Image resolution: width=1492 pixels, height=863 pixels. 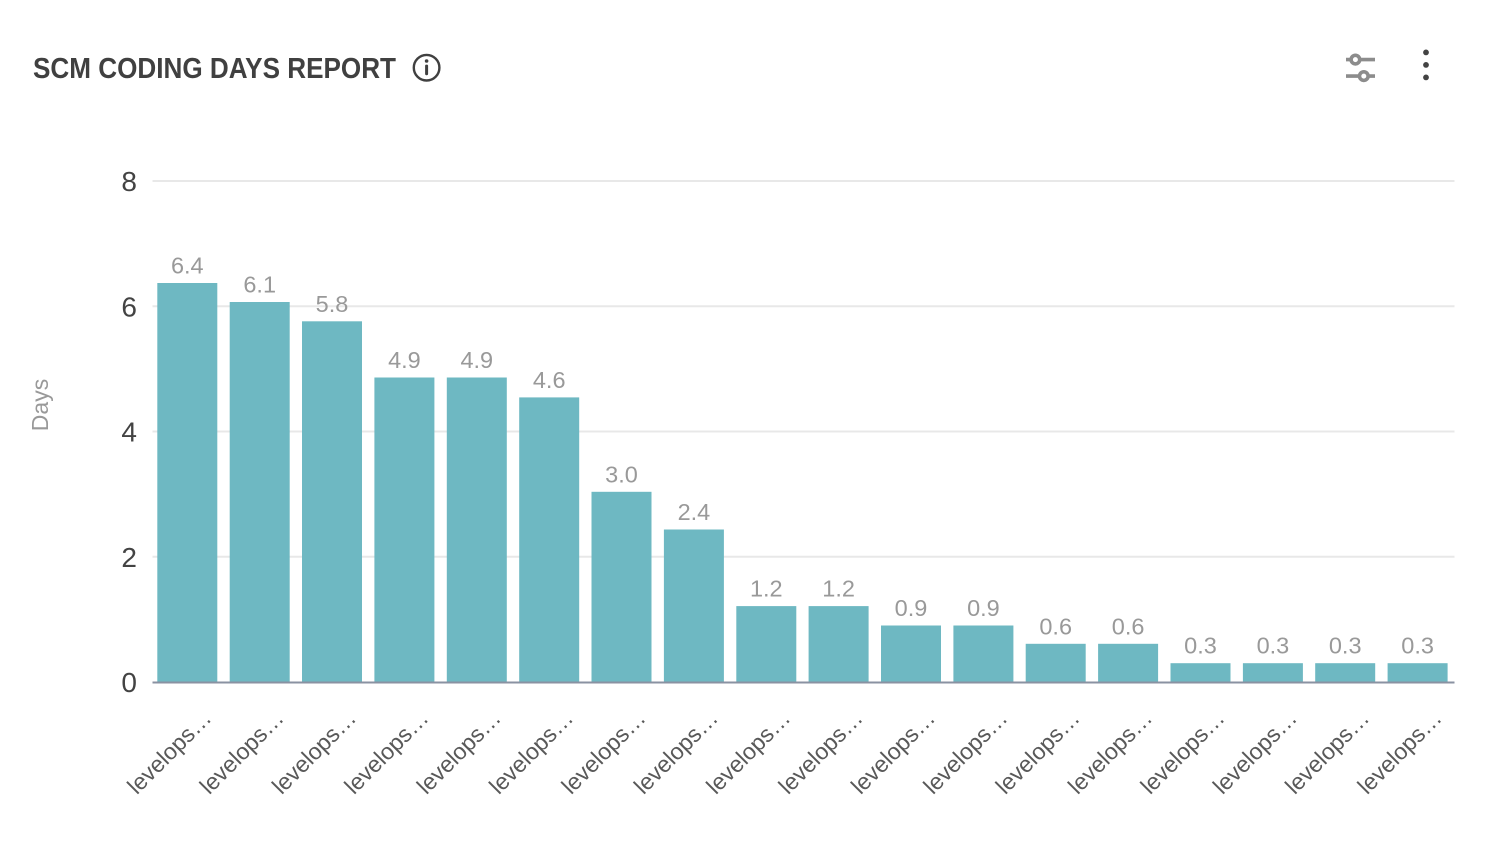 I want to click on svg-text: 2.4, so click(x=694, y=512).